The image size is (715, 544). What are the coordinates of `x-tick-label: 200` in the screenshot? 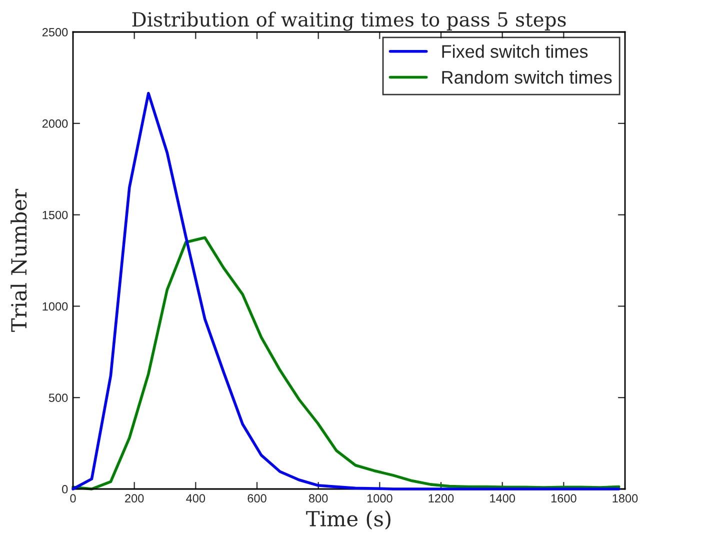 It's located at (134, 498).